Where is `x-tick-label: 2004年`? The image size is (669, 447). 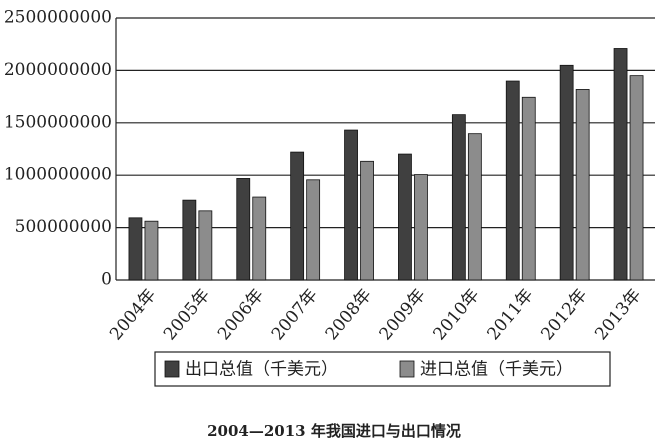
x-tick-label: 2004年 is located at coordinates (133, 314).